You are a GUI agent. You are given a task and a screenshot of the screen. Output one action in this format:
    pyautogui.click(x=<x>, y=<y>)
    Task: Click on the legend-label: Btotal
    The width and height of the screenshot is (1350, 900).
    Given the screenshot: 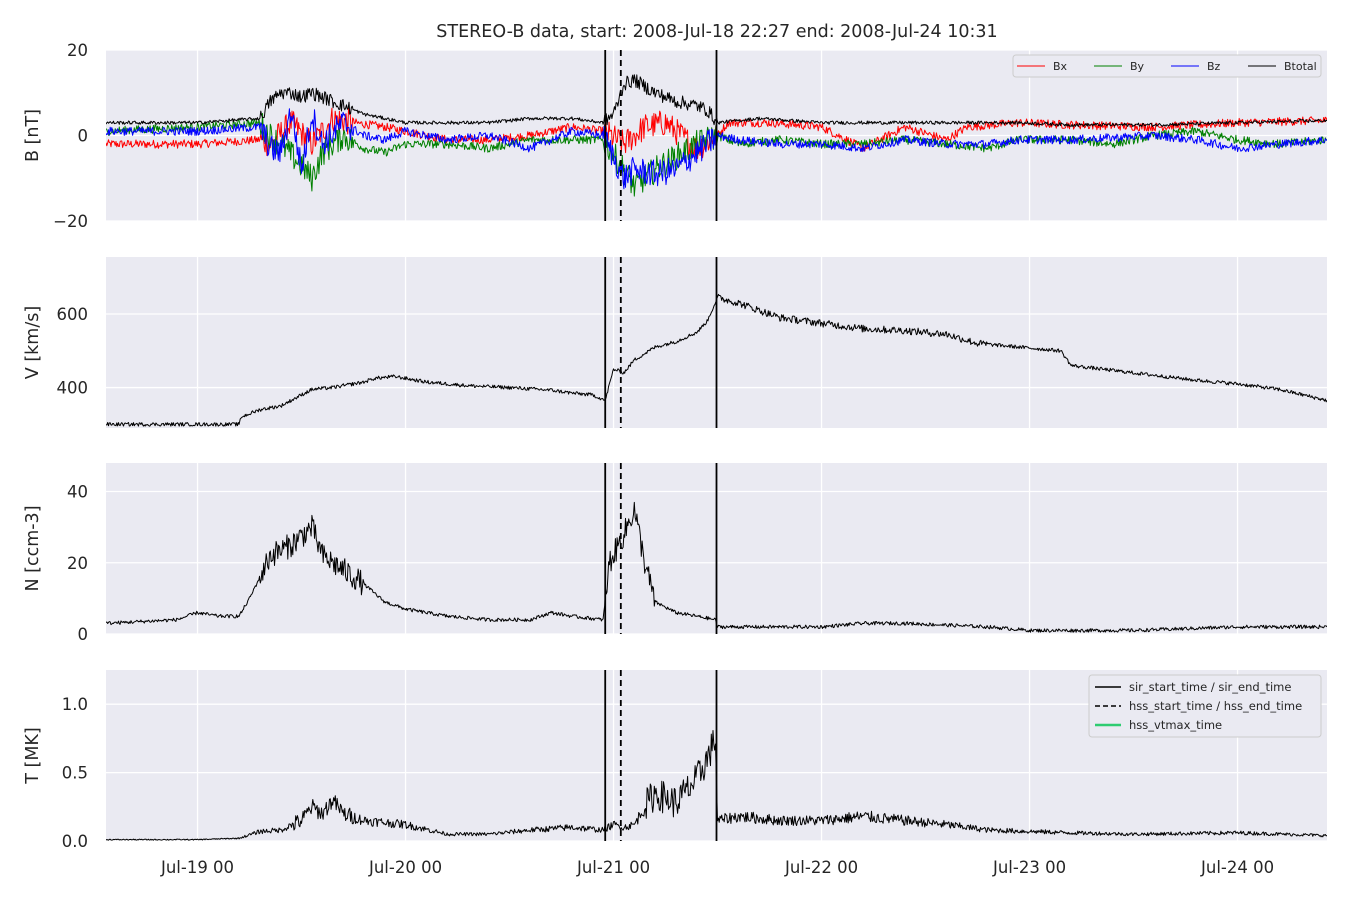 What is the action you would take?
    pyautogui.click(x=1300, y=66)
    